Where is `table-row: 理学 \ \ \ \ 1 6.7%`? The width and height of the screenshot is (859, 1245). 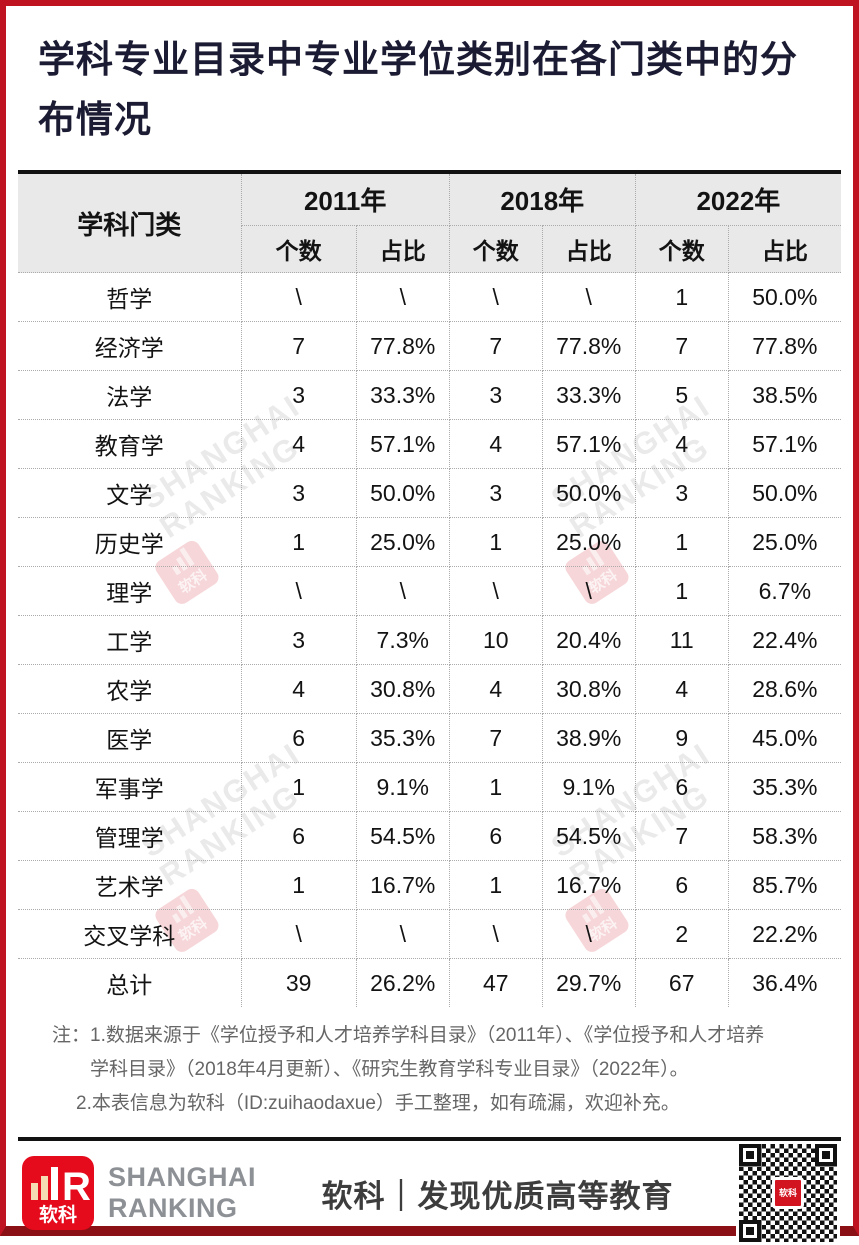
table-row: 理学 \ \ \ \ 1 6.7% is located at coordinates (429, 591).